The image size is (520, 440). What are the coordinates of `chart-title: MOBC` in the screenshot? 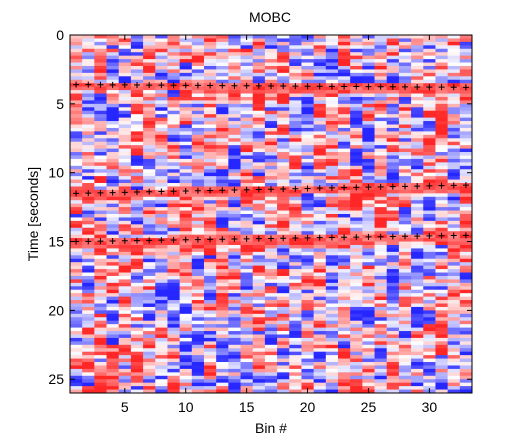 It's located at (270, 17).